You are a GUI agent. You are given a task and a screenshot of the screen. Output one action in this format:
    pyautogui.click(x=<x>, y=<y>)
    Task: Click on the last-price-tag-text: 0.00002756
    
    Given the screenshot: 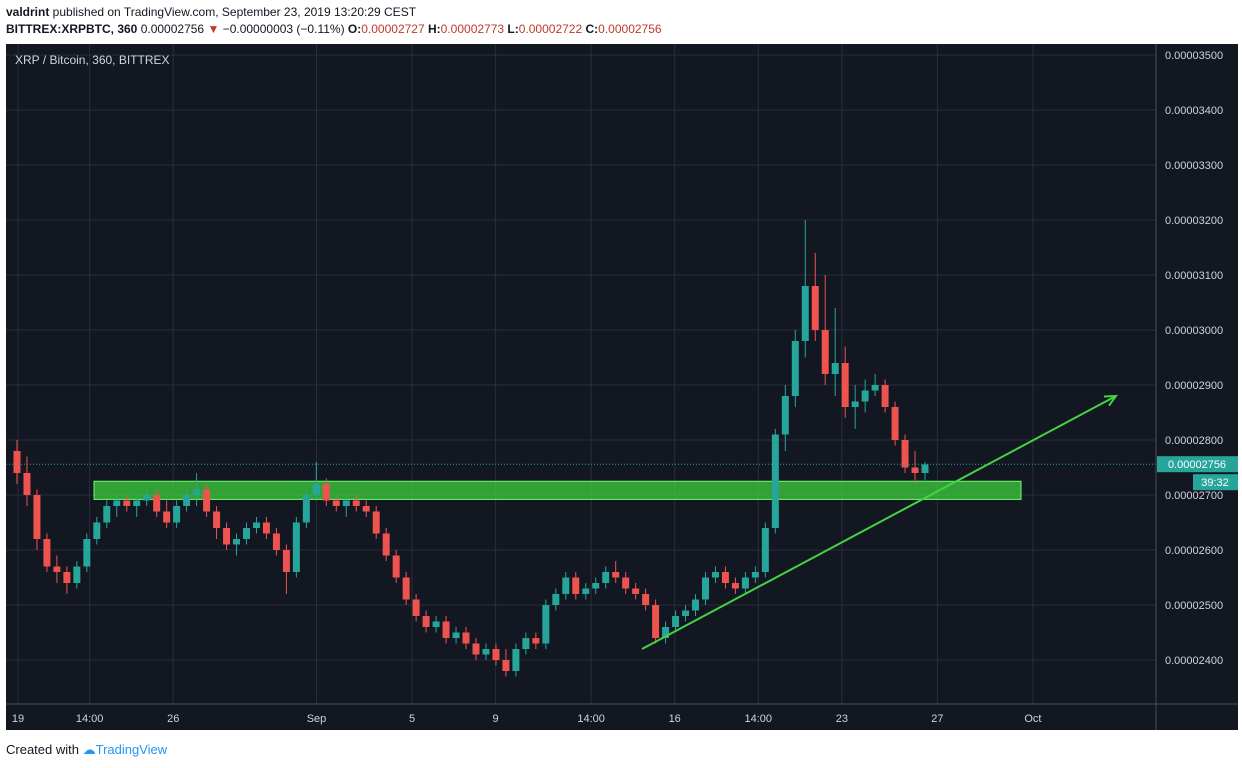 What is the action you would take?
    pyautogui.click(x=1197, y=465)
    